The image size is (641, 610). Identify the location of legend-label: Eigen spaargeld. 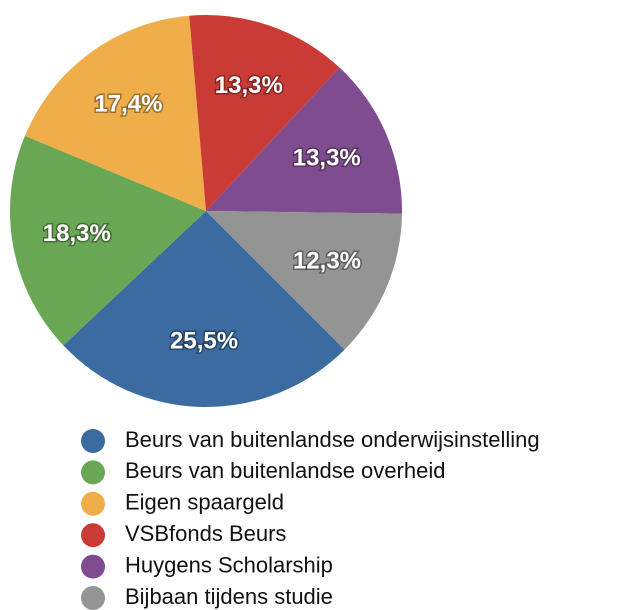
(204, 502).